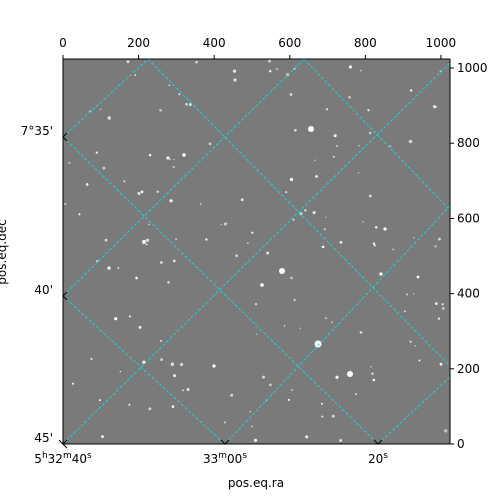  What do you see at coordinates (472, 68) in the screenshot?
I see `y-right-tick-label: 1000` at bounding box center [472, 68].